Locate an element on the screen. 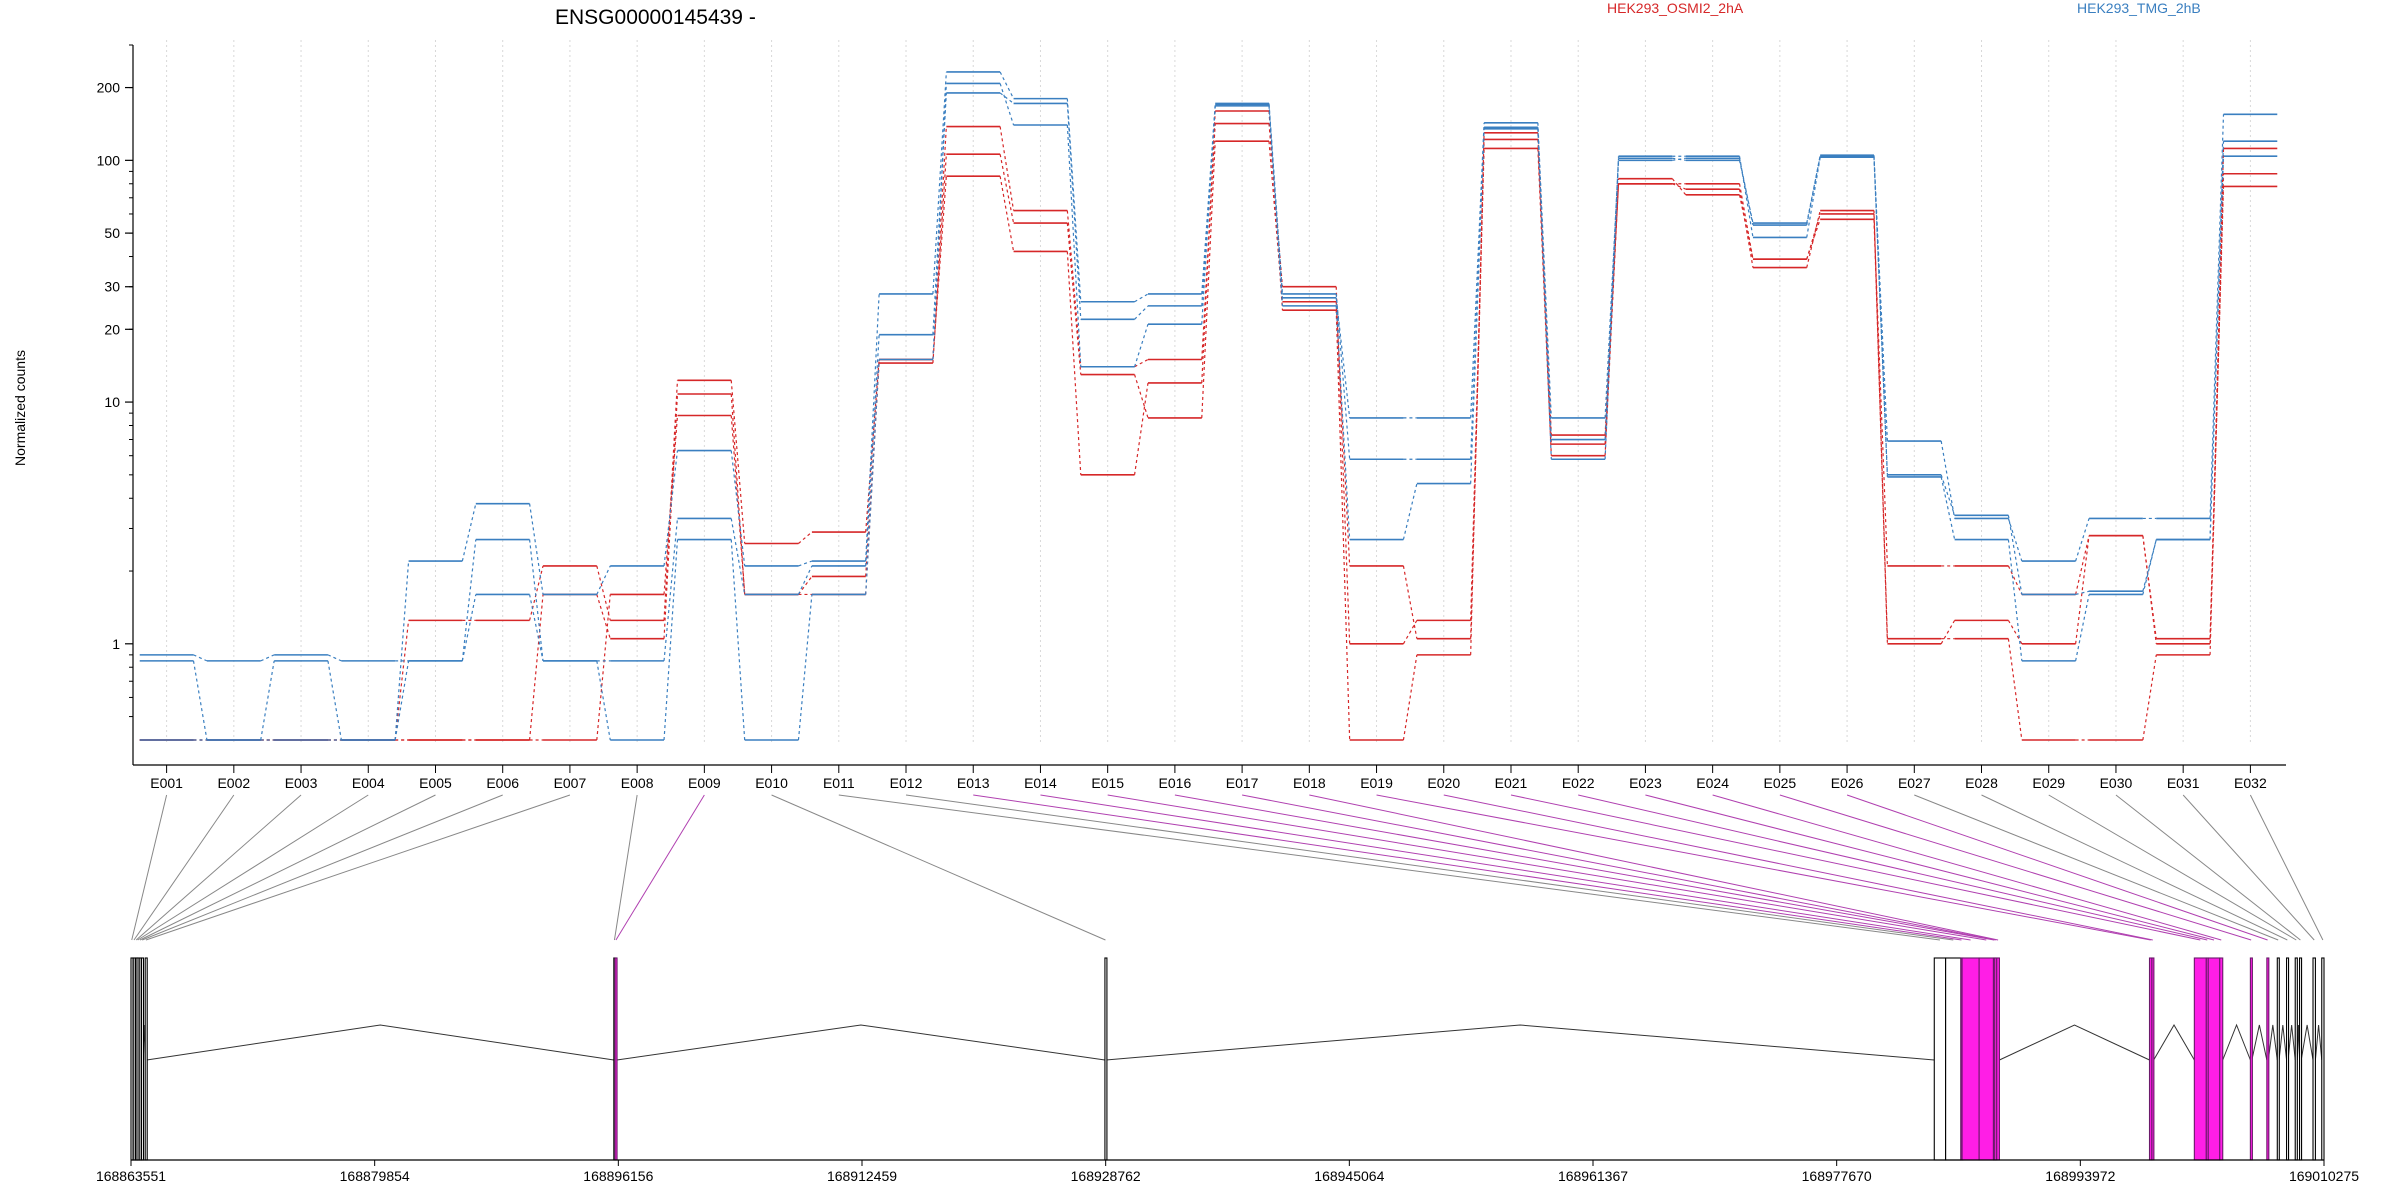  x-tick-label-e018: E018 is located at coordinates (1309, 783).